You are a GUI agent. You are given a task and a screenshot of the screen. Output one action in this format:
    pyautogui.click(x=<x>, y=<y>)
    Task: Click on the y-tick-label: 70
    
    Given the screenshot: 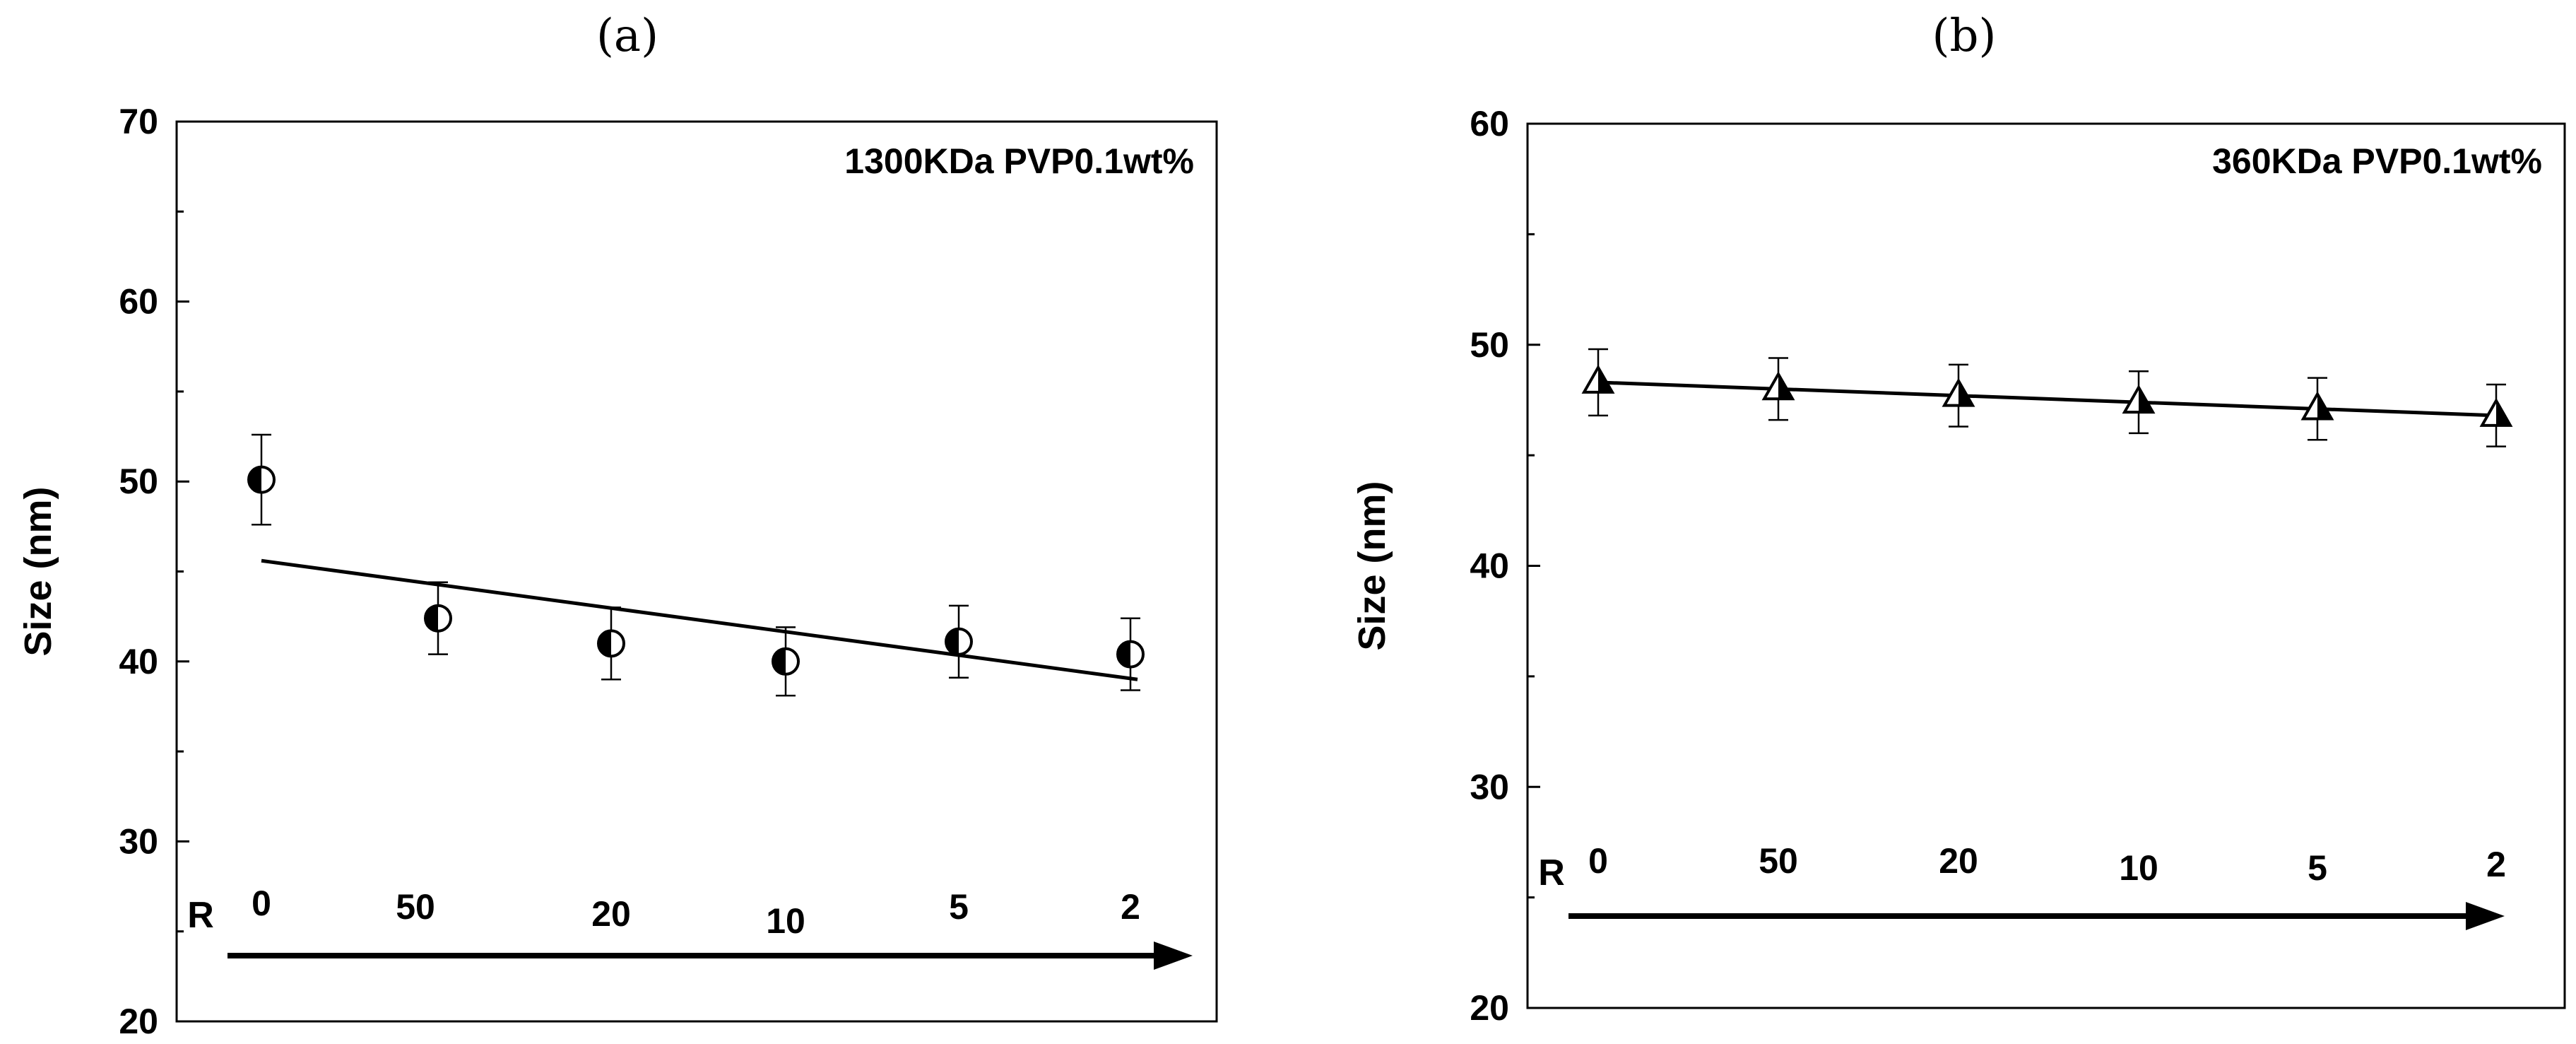 What is the action you would take?
    pyautogui.click(x=138, y=121)
    